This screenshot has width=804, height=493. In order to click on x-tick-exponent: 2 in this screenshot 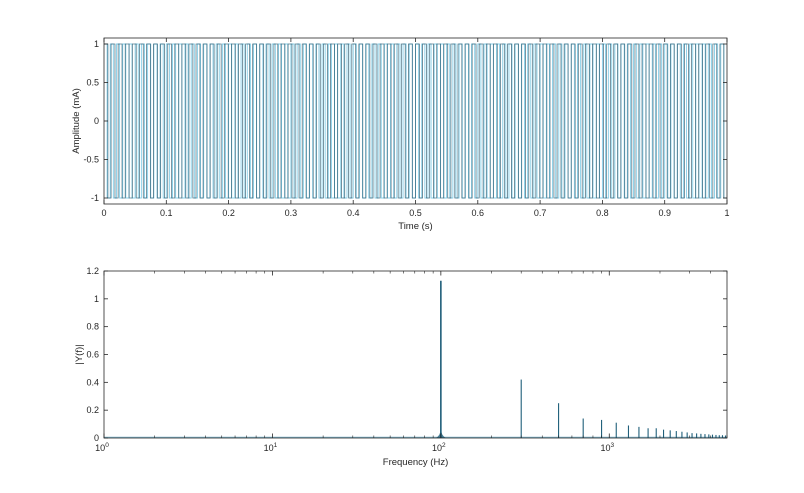, I will do `click(444, 445)`.